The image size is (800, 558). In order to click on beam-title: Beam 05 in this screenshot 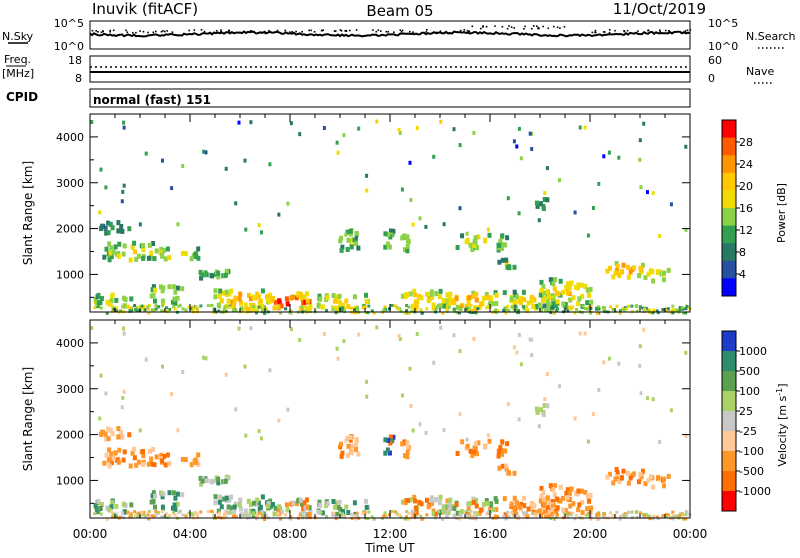, I will do `click(399, 11)`.